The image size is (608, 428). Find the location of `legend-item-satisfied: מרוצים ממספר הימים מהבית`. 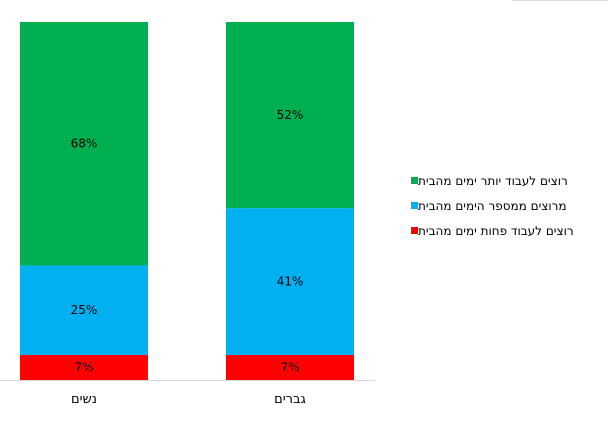

legend-item-satisfied: מרוצים ממספר הימים מהבית is located at coordinates (500, 205).